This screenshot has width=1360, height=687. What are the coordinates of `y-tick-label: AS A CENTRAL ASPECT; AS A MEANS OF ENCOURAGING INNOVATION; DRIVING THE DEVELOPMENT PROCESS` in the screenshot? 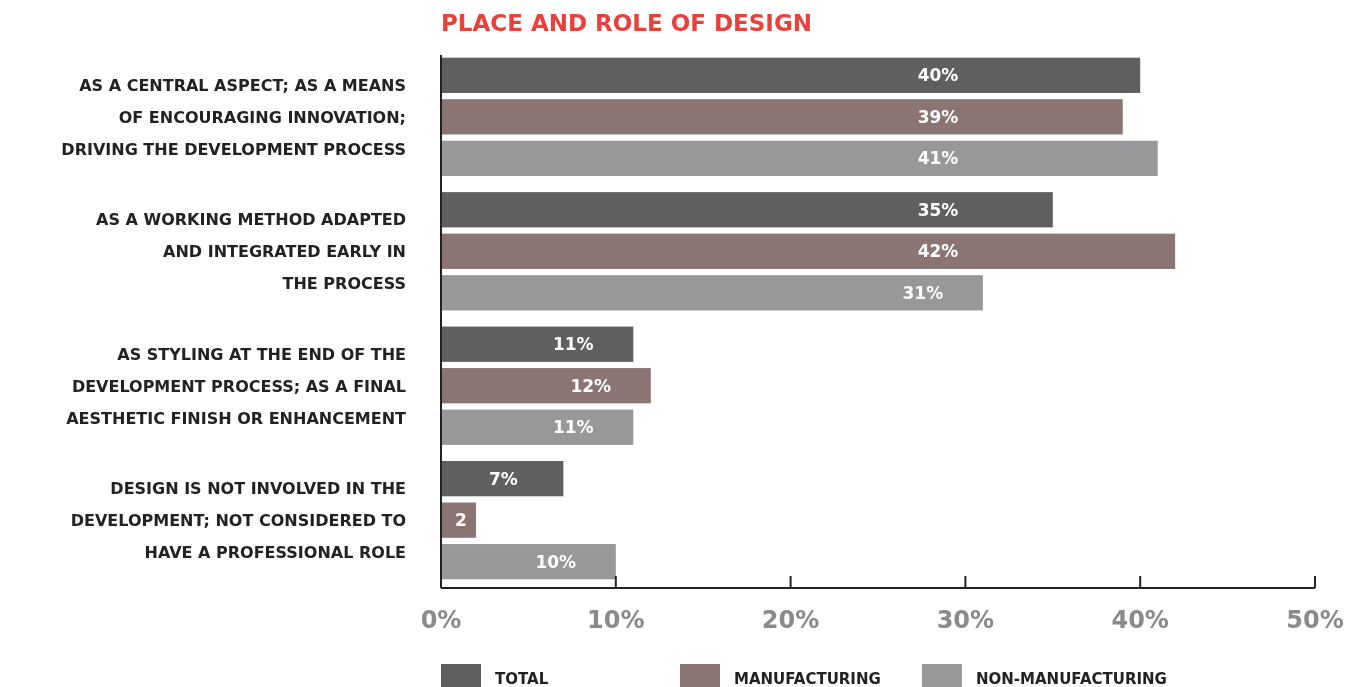 It's located at (233, 117).